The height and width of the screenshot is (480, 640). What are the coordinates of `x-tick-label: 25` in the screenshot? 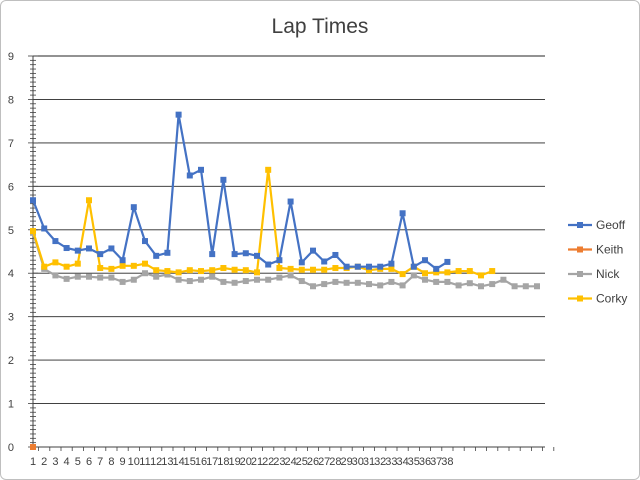 It's located at (302, 462).